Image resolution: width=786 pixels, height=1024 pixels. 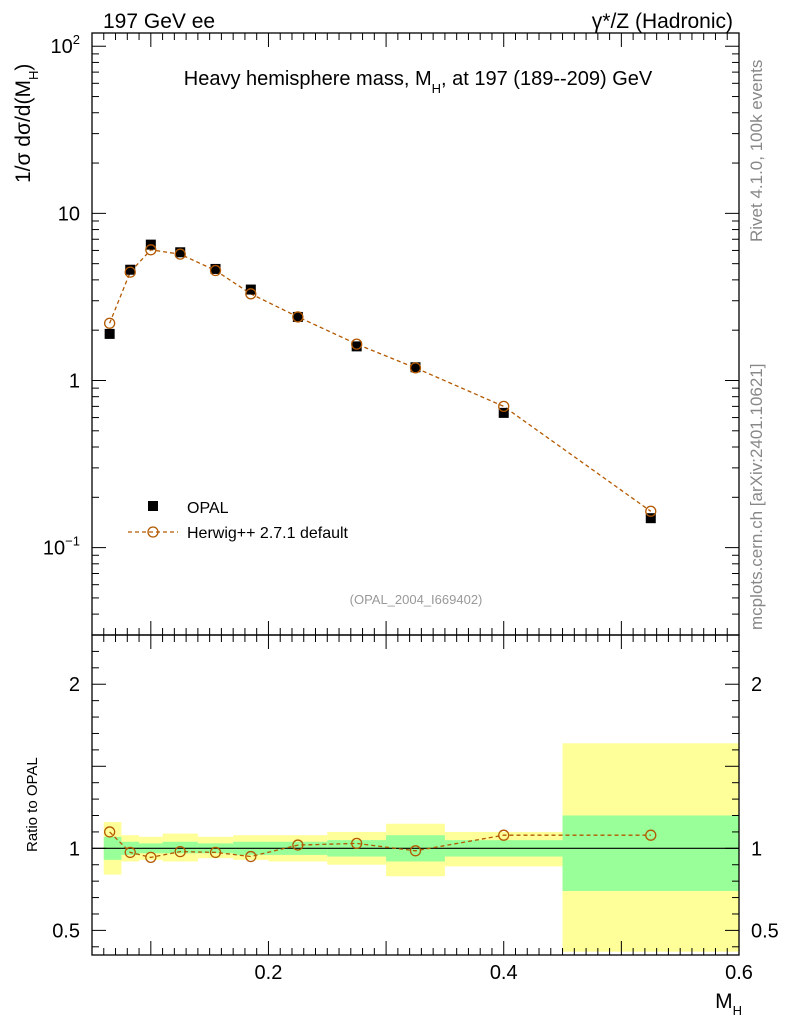 I want to click on y-tick-label: 1, so click(x=74, y=381).